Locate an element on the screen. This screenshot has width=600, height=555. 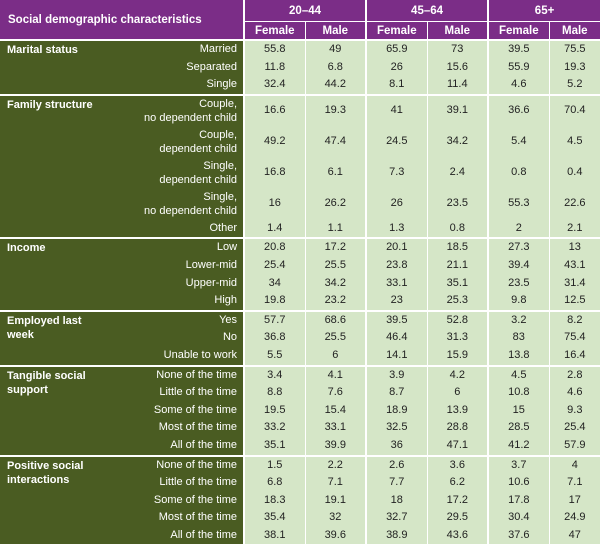
value-cell: 17.2 is located at coordinates (457, 500).